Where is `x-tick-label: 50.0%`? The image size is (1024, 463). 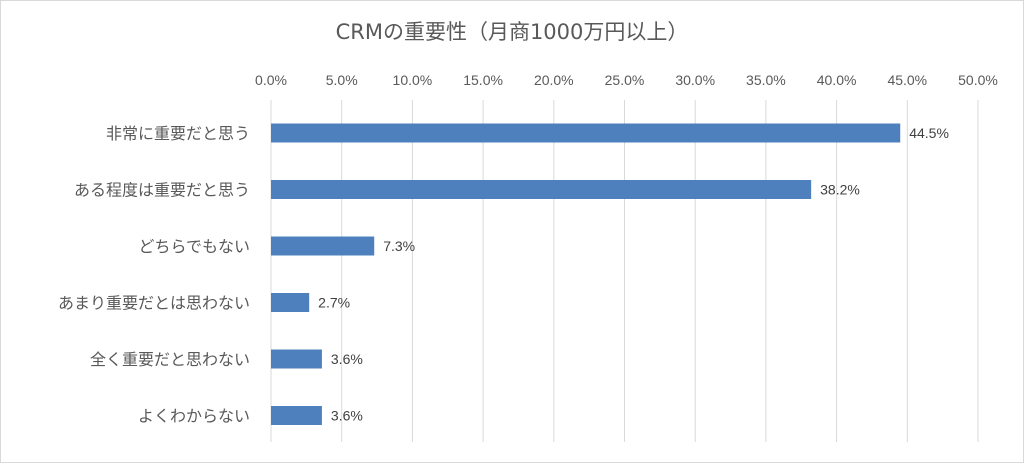
x-tick-label: 50.0% is located at coordinates (978, 80).